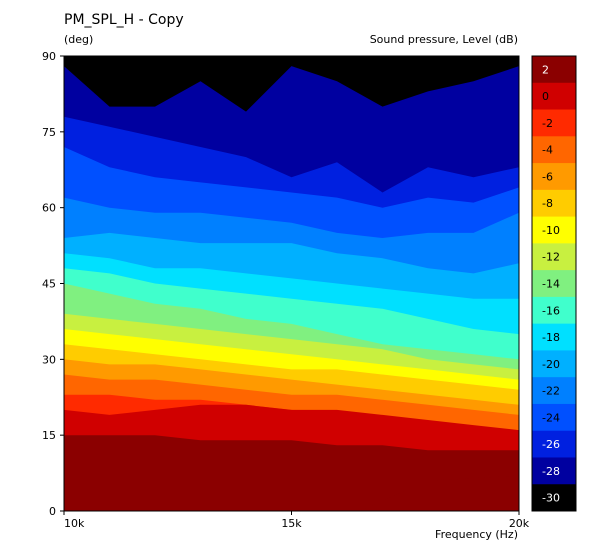 The height and width of the screenshot is (546, 590). I want to click on x-tick-label: 15k, so click(291, 523).